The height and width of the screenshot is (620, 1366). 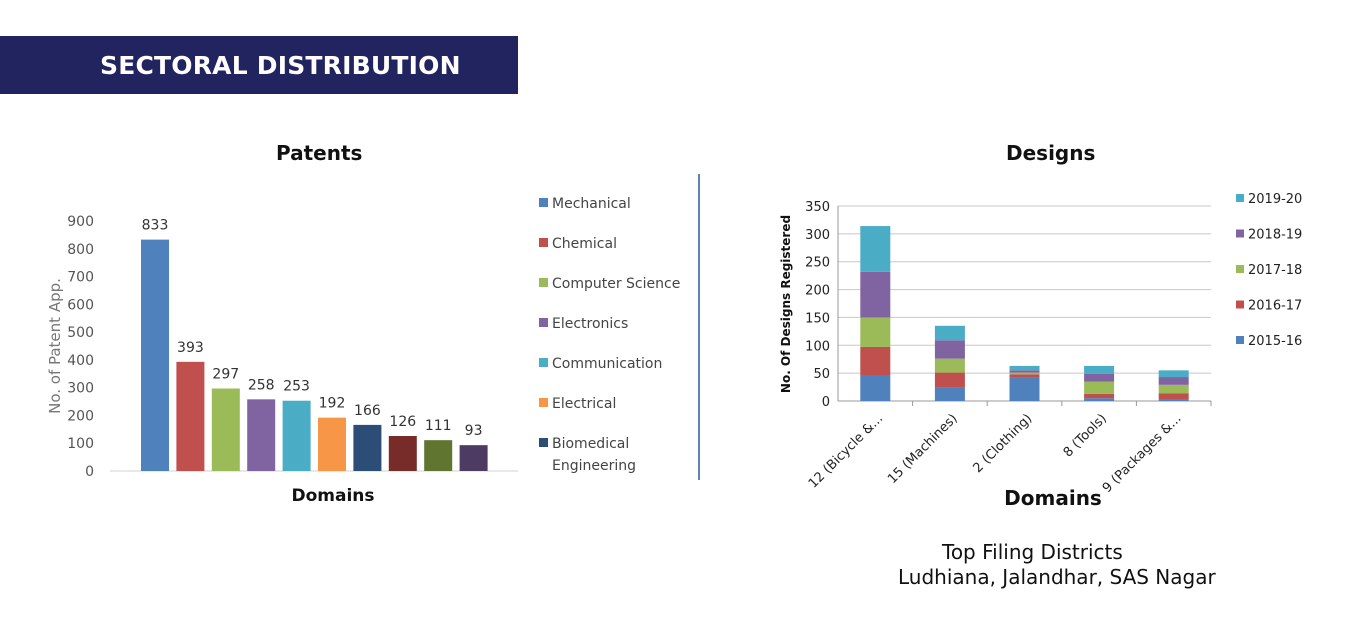 What do you see at coordinates (80, 416) in the screenshot?
I see `patents-y-tick: 200` at bounding box center [80, 416].